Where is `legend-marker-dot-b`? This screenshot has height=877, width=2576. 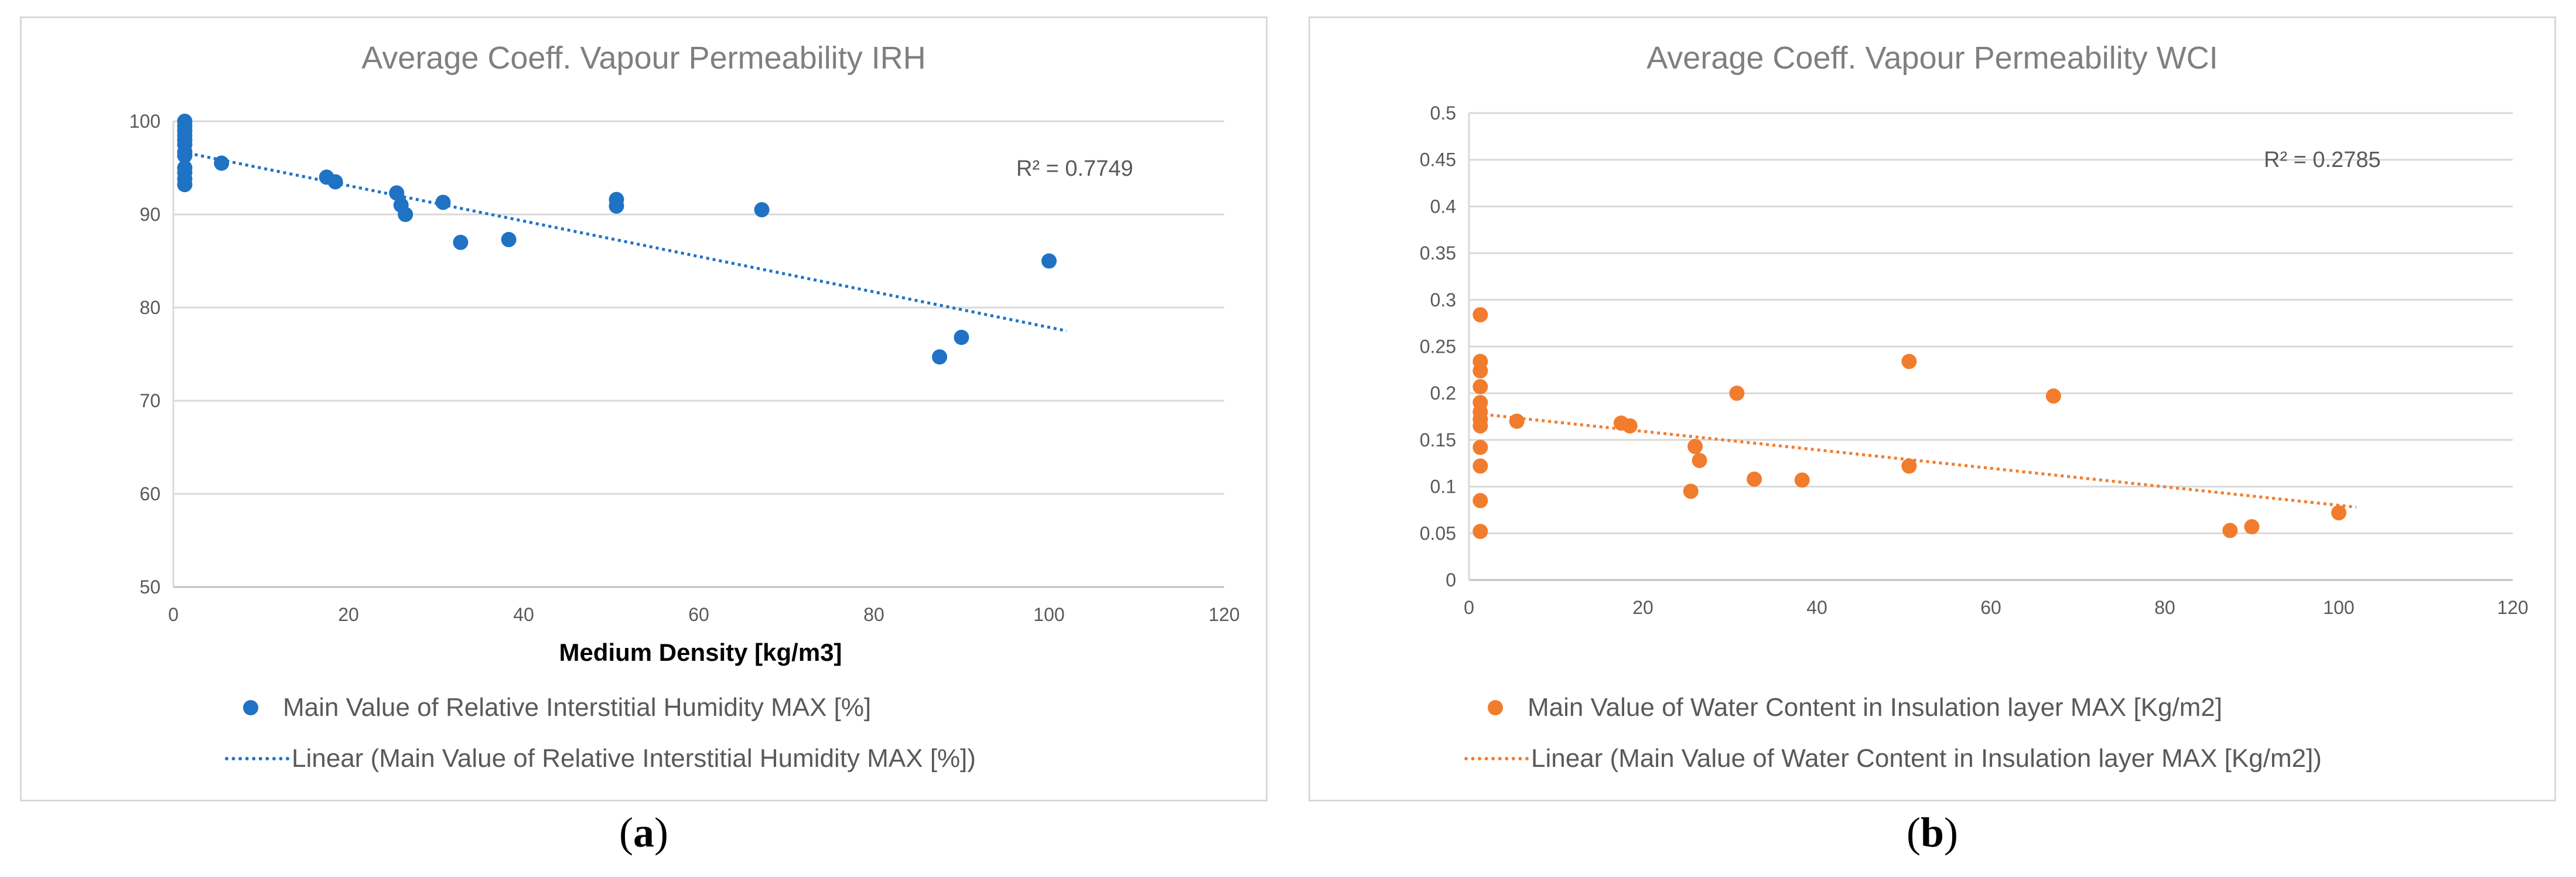 legend-marker-dot-b is located at coordinates (1496, 707).